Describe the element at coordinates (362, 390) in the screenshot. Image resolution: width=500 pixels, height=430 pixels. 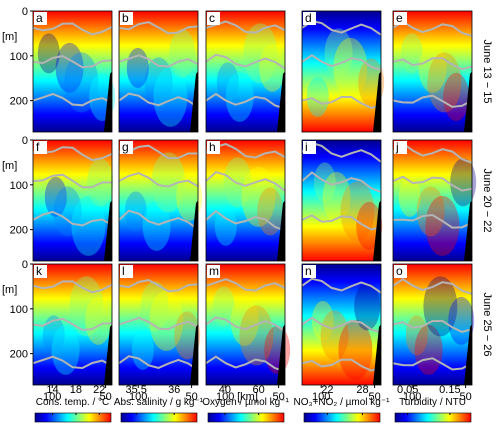
I see `colorbar-tick-label: 28` at that location.